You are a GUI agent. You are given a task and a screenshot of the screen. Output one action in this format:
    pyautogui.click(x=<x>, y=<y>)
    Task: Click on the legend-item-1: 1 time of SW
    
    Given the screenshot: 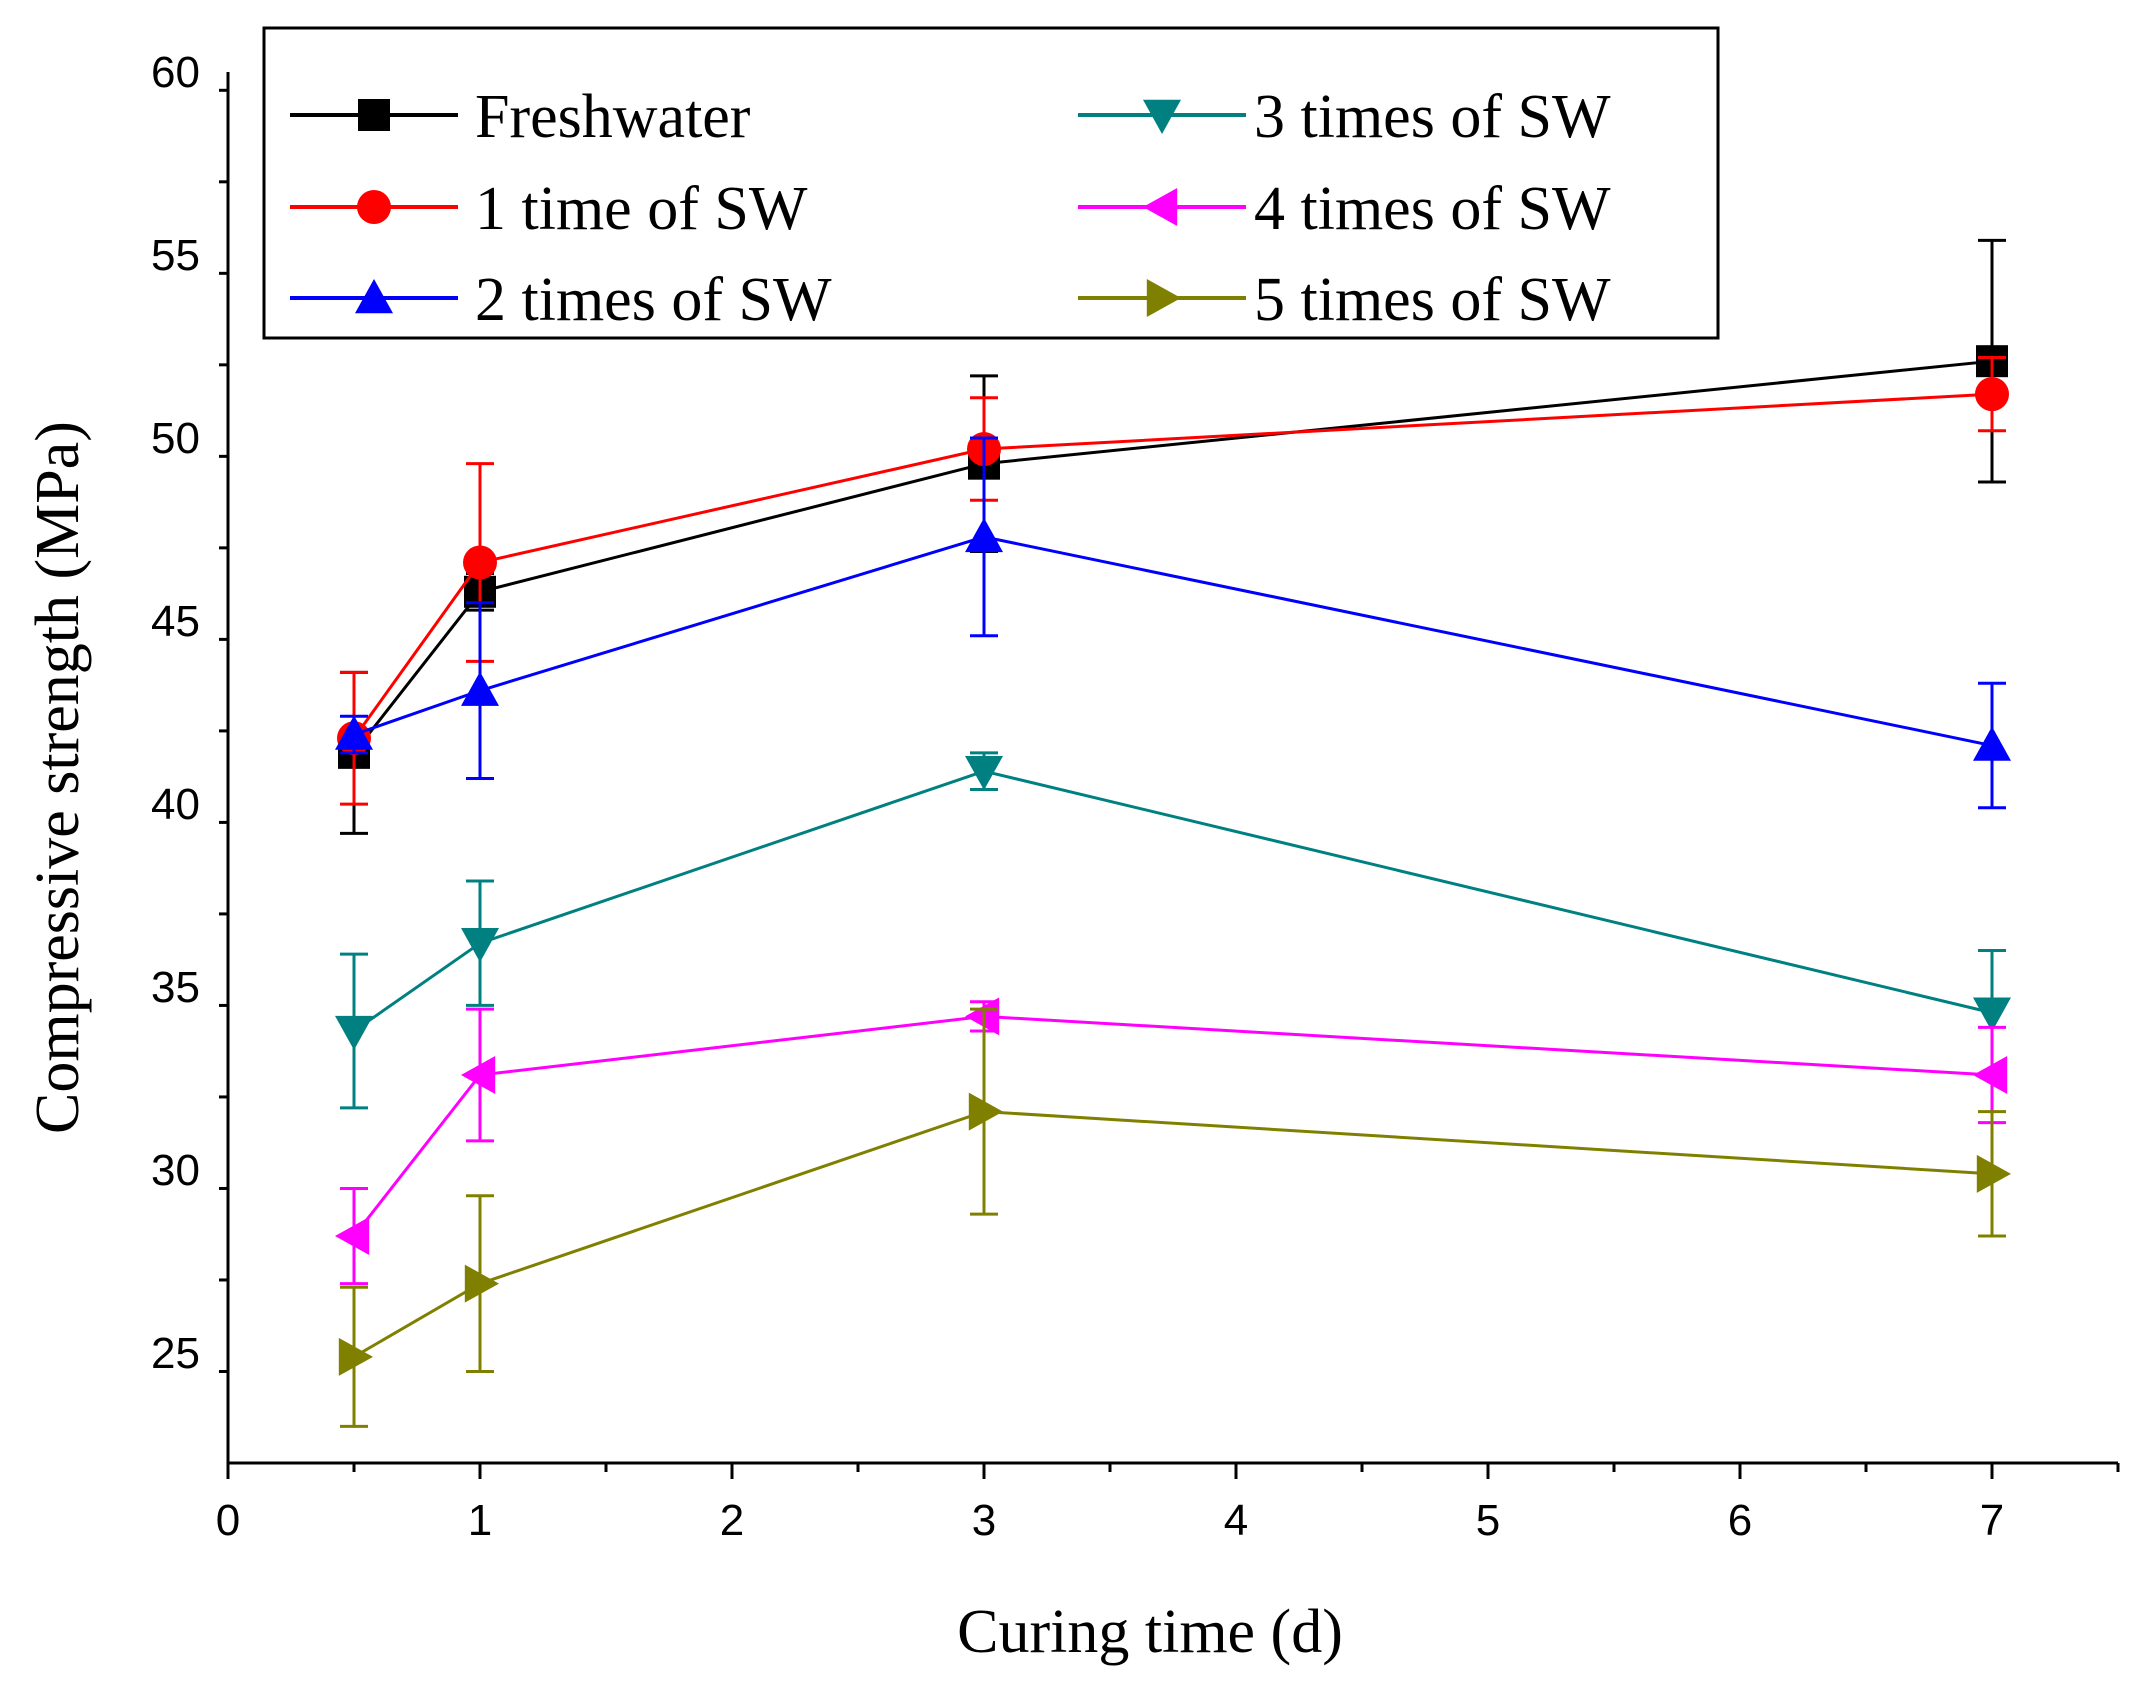 What is the action you would take?
    pyautogui.click(x=549, y=209)
    